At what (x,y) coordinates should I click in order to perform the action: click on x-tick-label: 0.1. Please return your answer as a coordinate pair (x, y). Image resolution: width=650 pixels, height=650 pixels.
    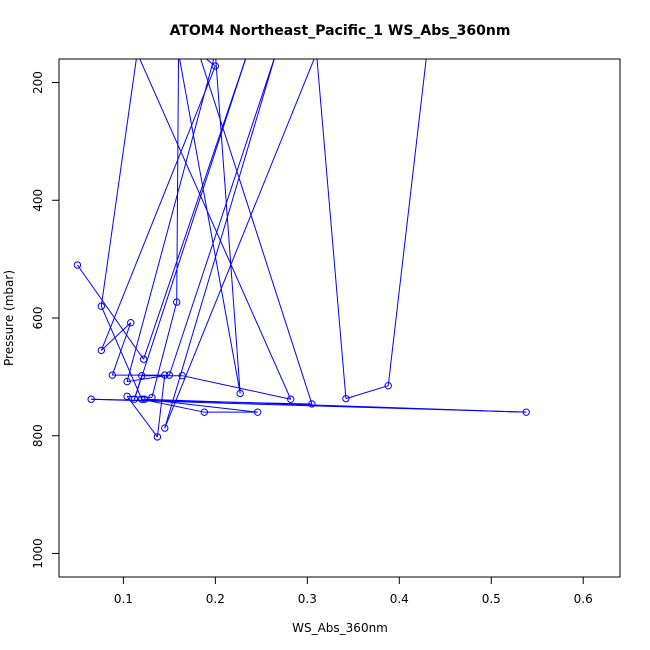
    Looking at the image, I should click on (123, 599).